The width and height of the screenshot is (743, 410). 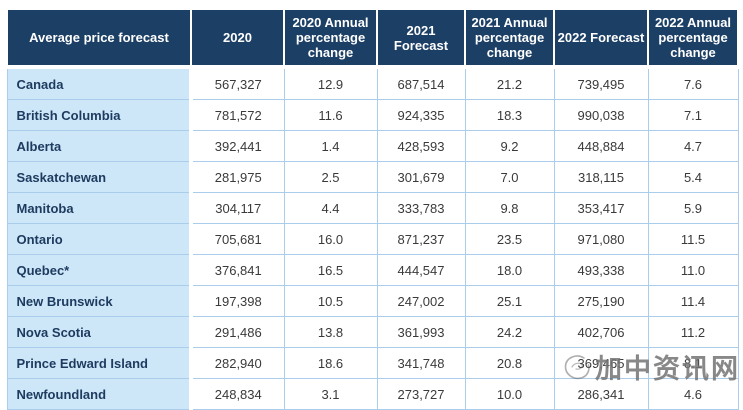 I want to click on value-cell: 16.0, so click(x=330, y=239).